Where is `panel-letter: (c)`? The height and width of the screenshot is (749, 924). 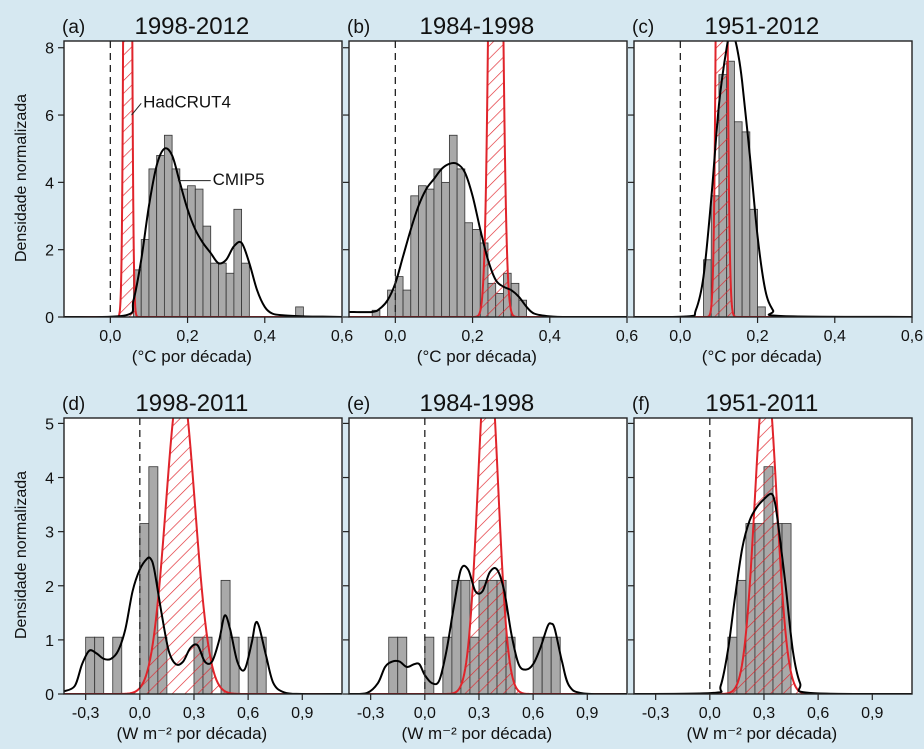
panel-letter: (c) is located at coordinates (643, 27).